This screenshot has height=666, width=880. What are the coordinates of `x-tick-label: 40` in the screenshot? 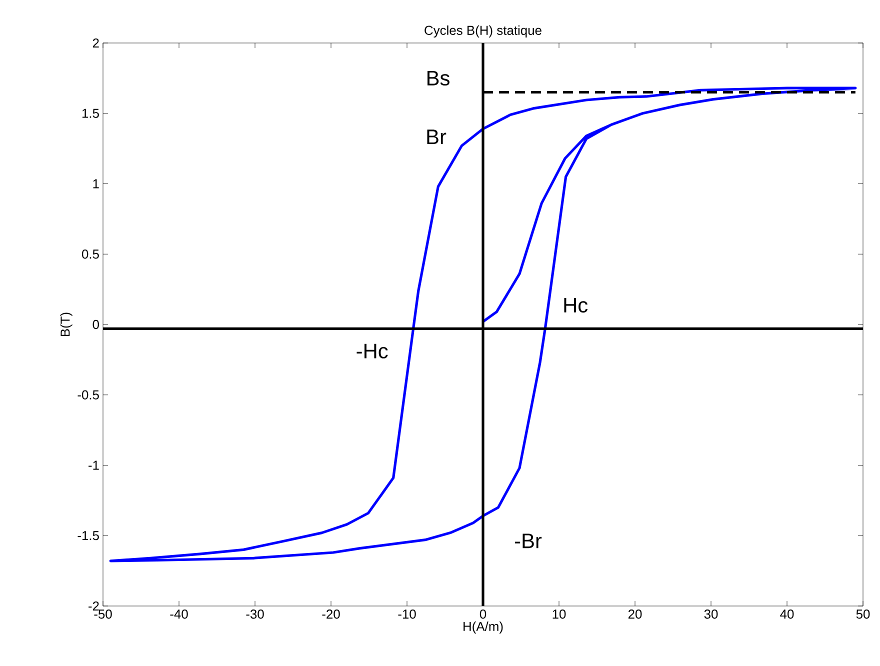 It's located at (787, 614).